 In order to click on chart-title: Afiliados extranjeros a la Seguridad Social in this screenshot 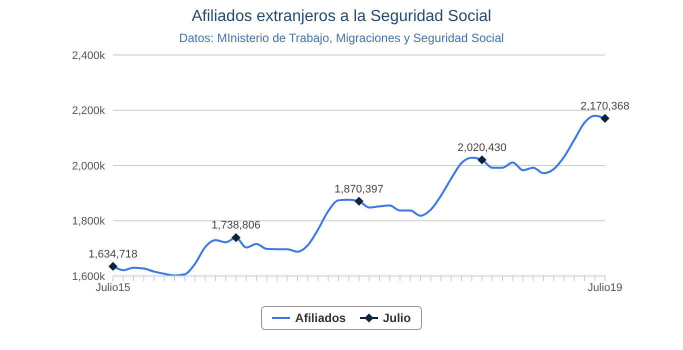, I will do `click(341, 17)`.